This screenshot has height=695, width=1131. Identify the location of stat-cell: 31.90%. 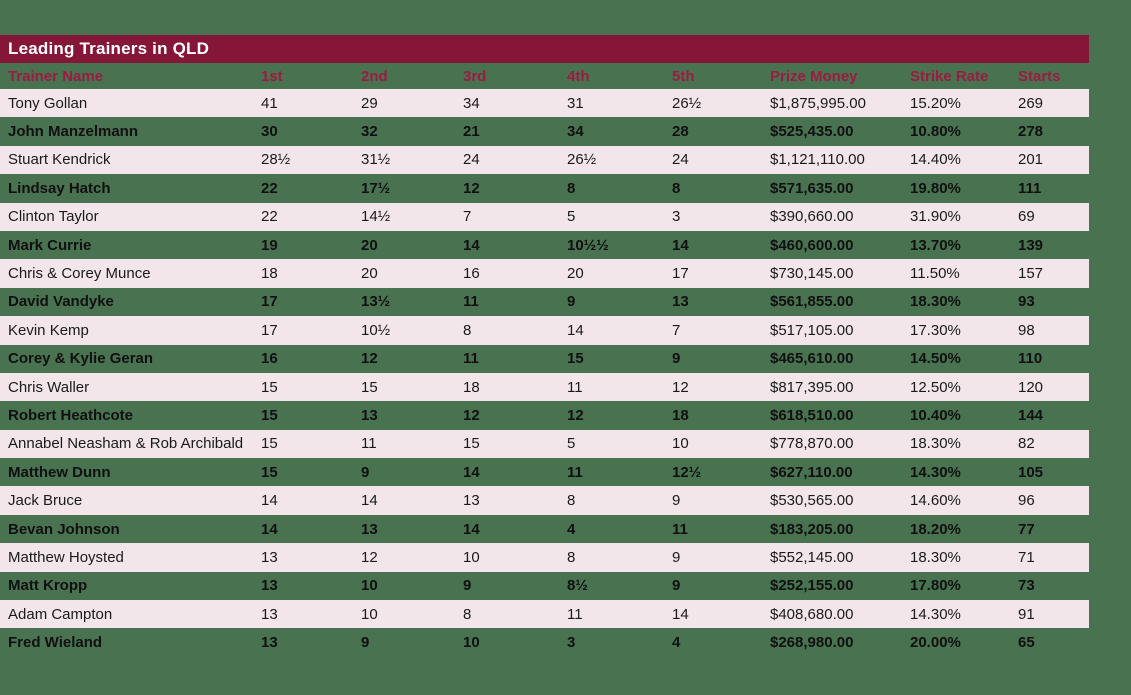
(935, 217).